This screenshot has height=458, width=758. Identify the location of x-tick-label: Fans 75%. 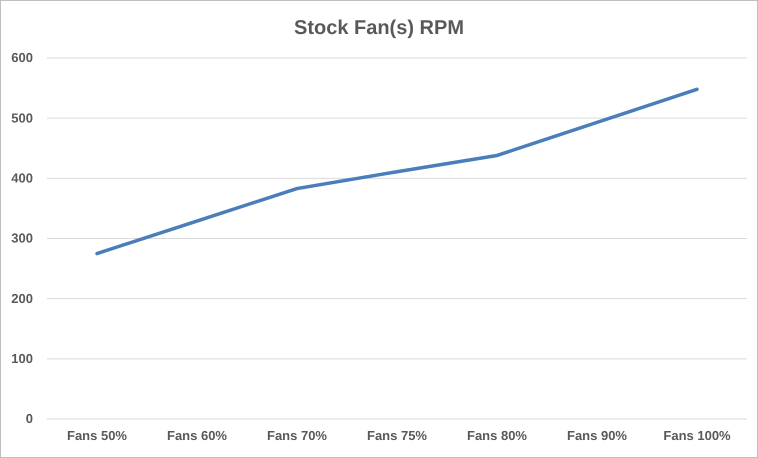
(397, 436).